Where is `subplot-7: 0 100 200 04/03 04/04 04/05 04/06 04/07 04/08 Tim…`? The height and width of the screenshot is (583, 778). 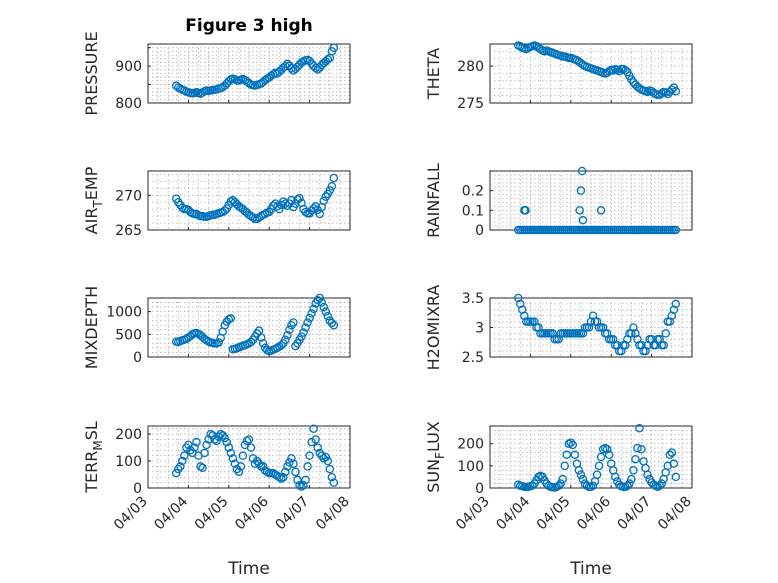 subplot-7: 0 100 200 04/03 04/04 04/05 04/06 04/07 04/08 Tim… is located at coordinates (217, 500).